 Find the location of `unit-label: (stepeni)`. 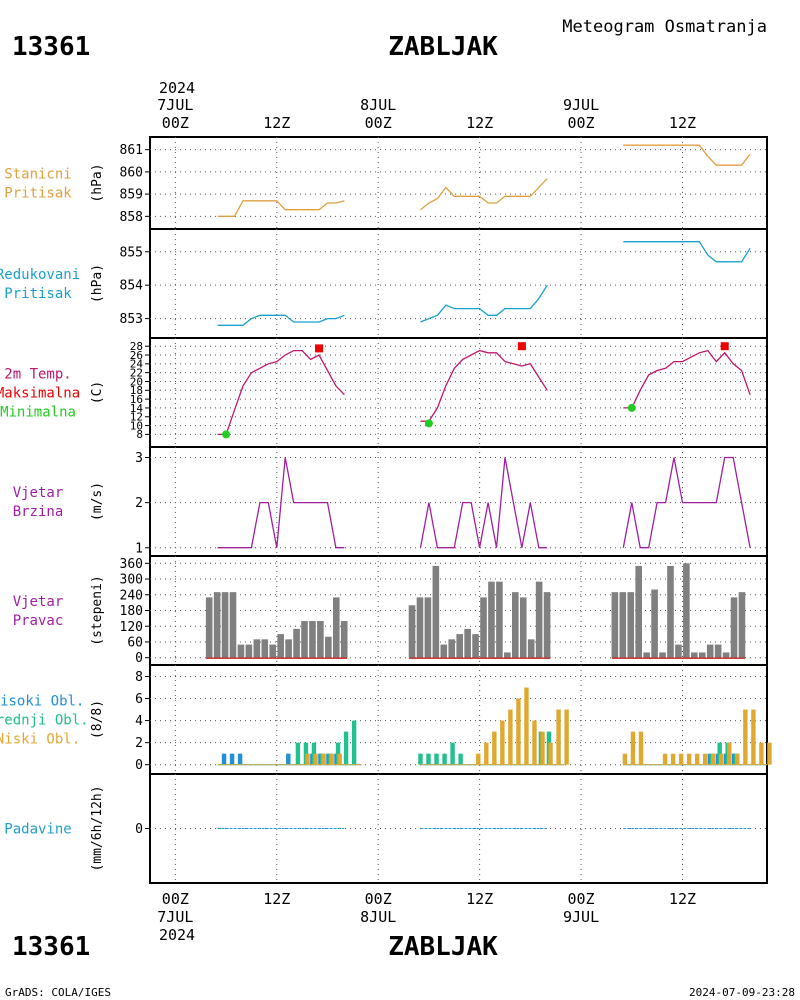

unit-label: (stepeni) is located at coordinates (97, 610).